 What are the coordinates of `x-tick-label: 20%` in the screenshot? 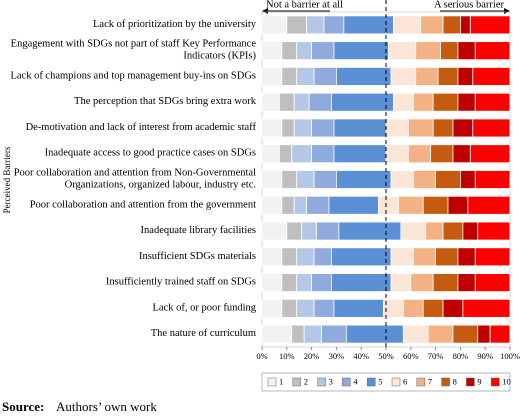 It's located at (312, 356).